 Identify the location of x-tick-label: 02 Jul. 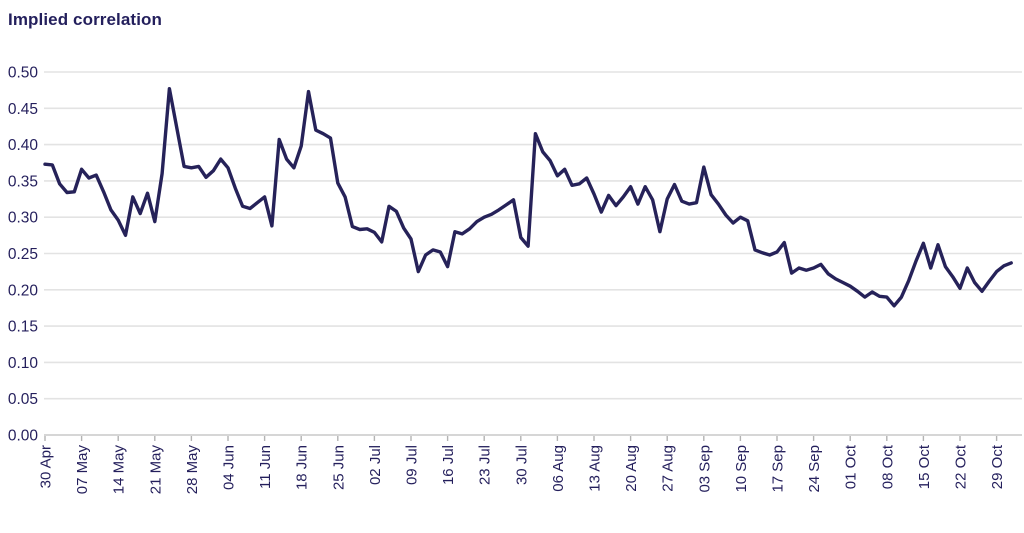
(375, 465).